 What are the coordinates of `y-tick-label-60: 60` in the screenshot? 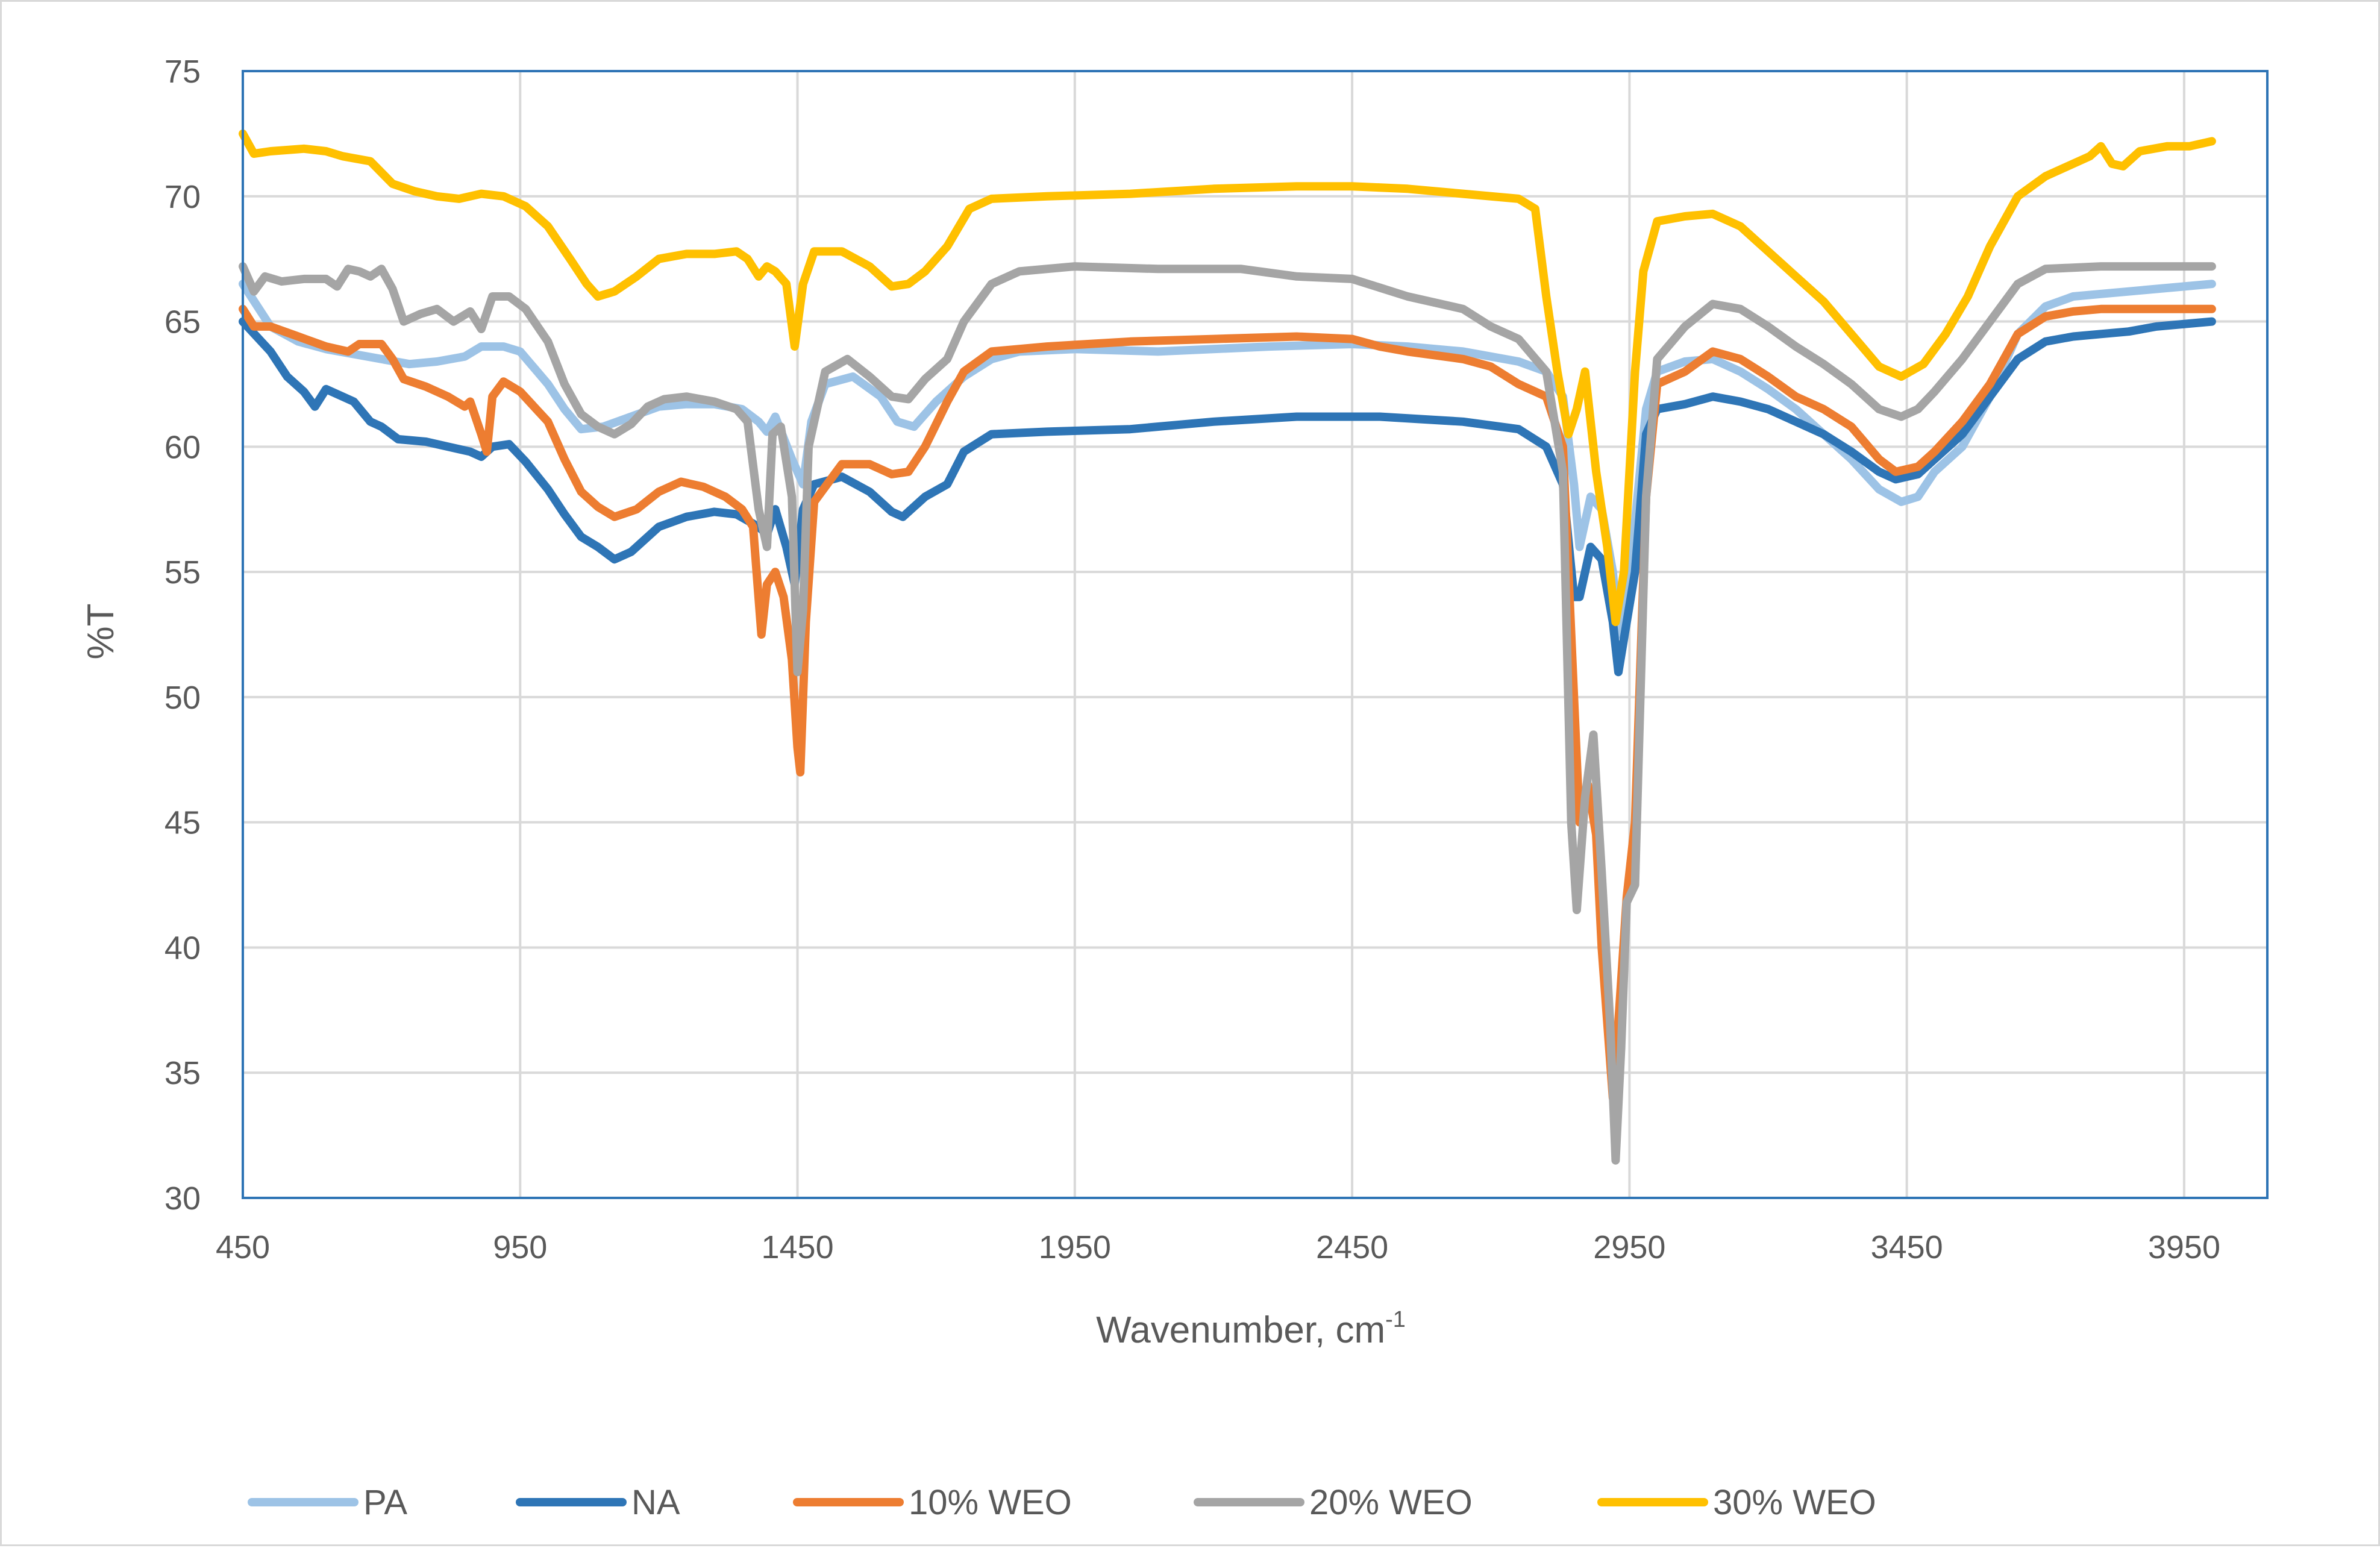 It's located at (182, 447).